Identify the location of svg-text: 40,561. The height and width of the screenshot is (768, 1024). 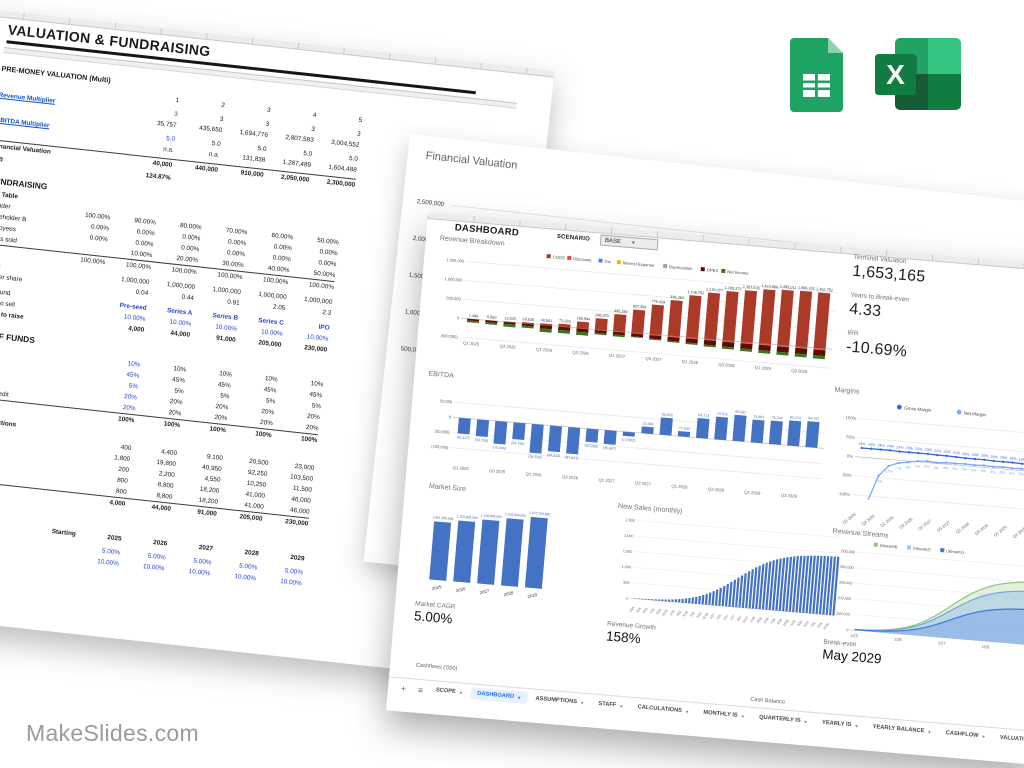
(547, 320).